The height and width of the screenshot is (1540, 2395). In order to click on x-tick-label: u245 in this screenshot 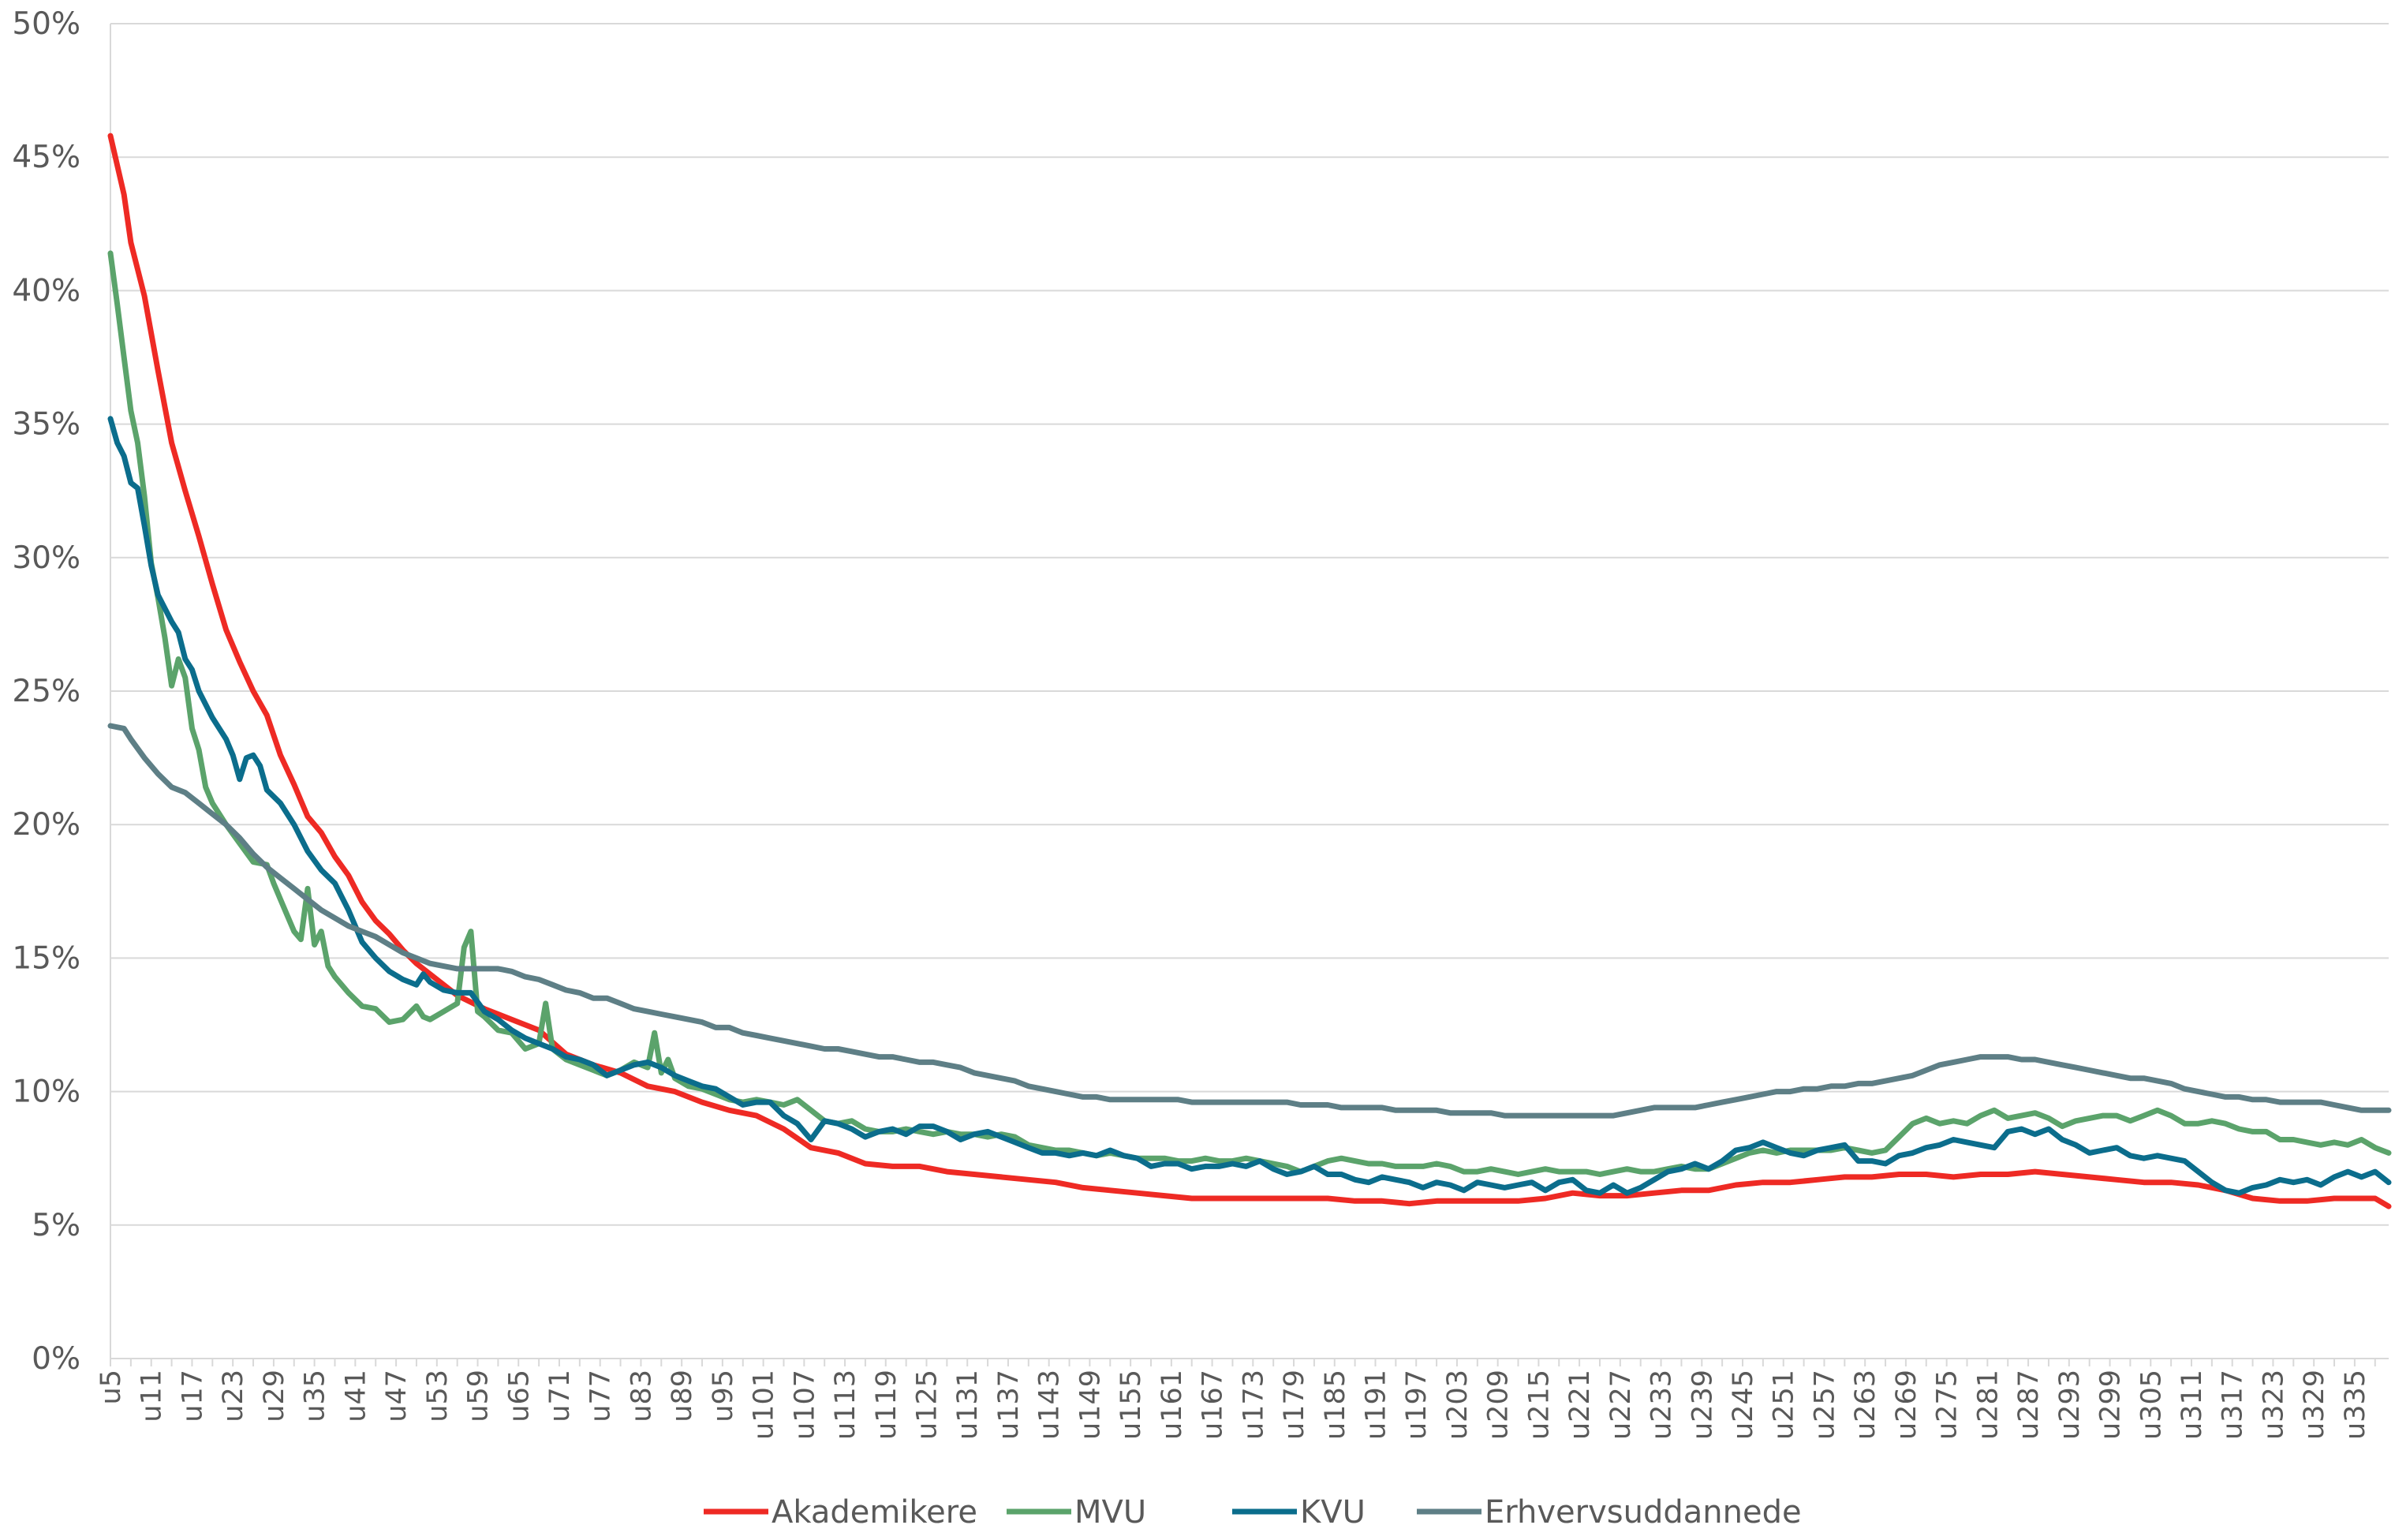, I will do `click(1743, 1405)`.